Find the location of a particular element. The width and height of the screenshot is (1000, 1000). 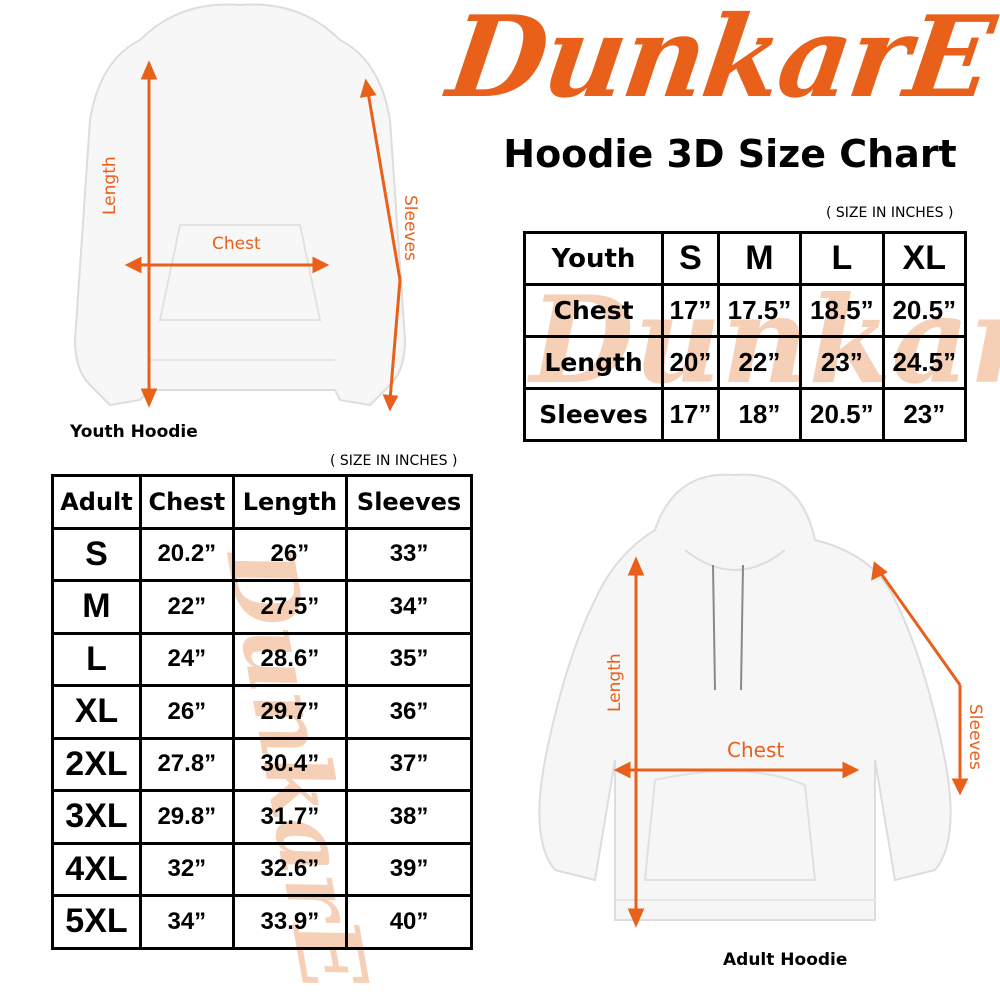

value-cell: 18.5” is located at coordinates (842, 310).